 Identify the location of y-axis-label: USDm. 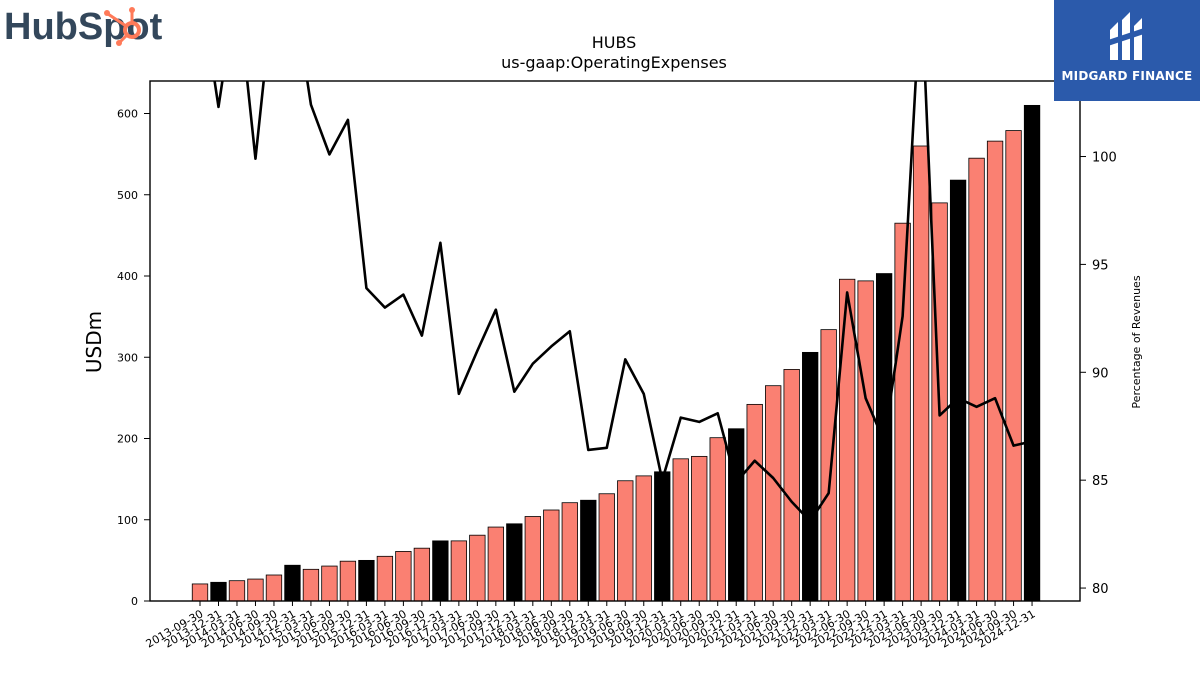
(94, 342).